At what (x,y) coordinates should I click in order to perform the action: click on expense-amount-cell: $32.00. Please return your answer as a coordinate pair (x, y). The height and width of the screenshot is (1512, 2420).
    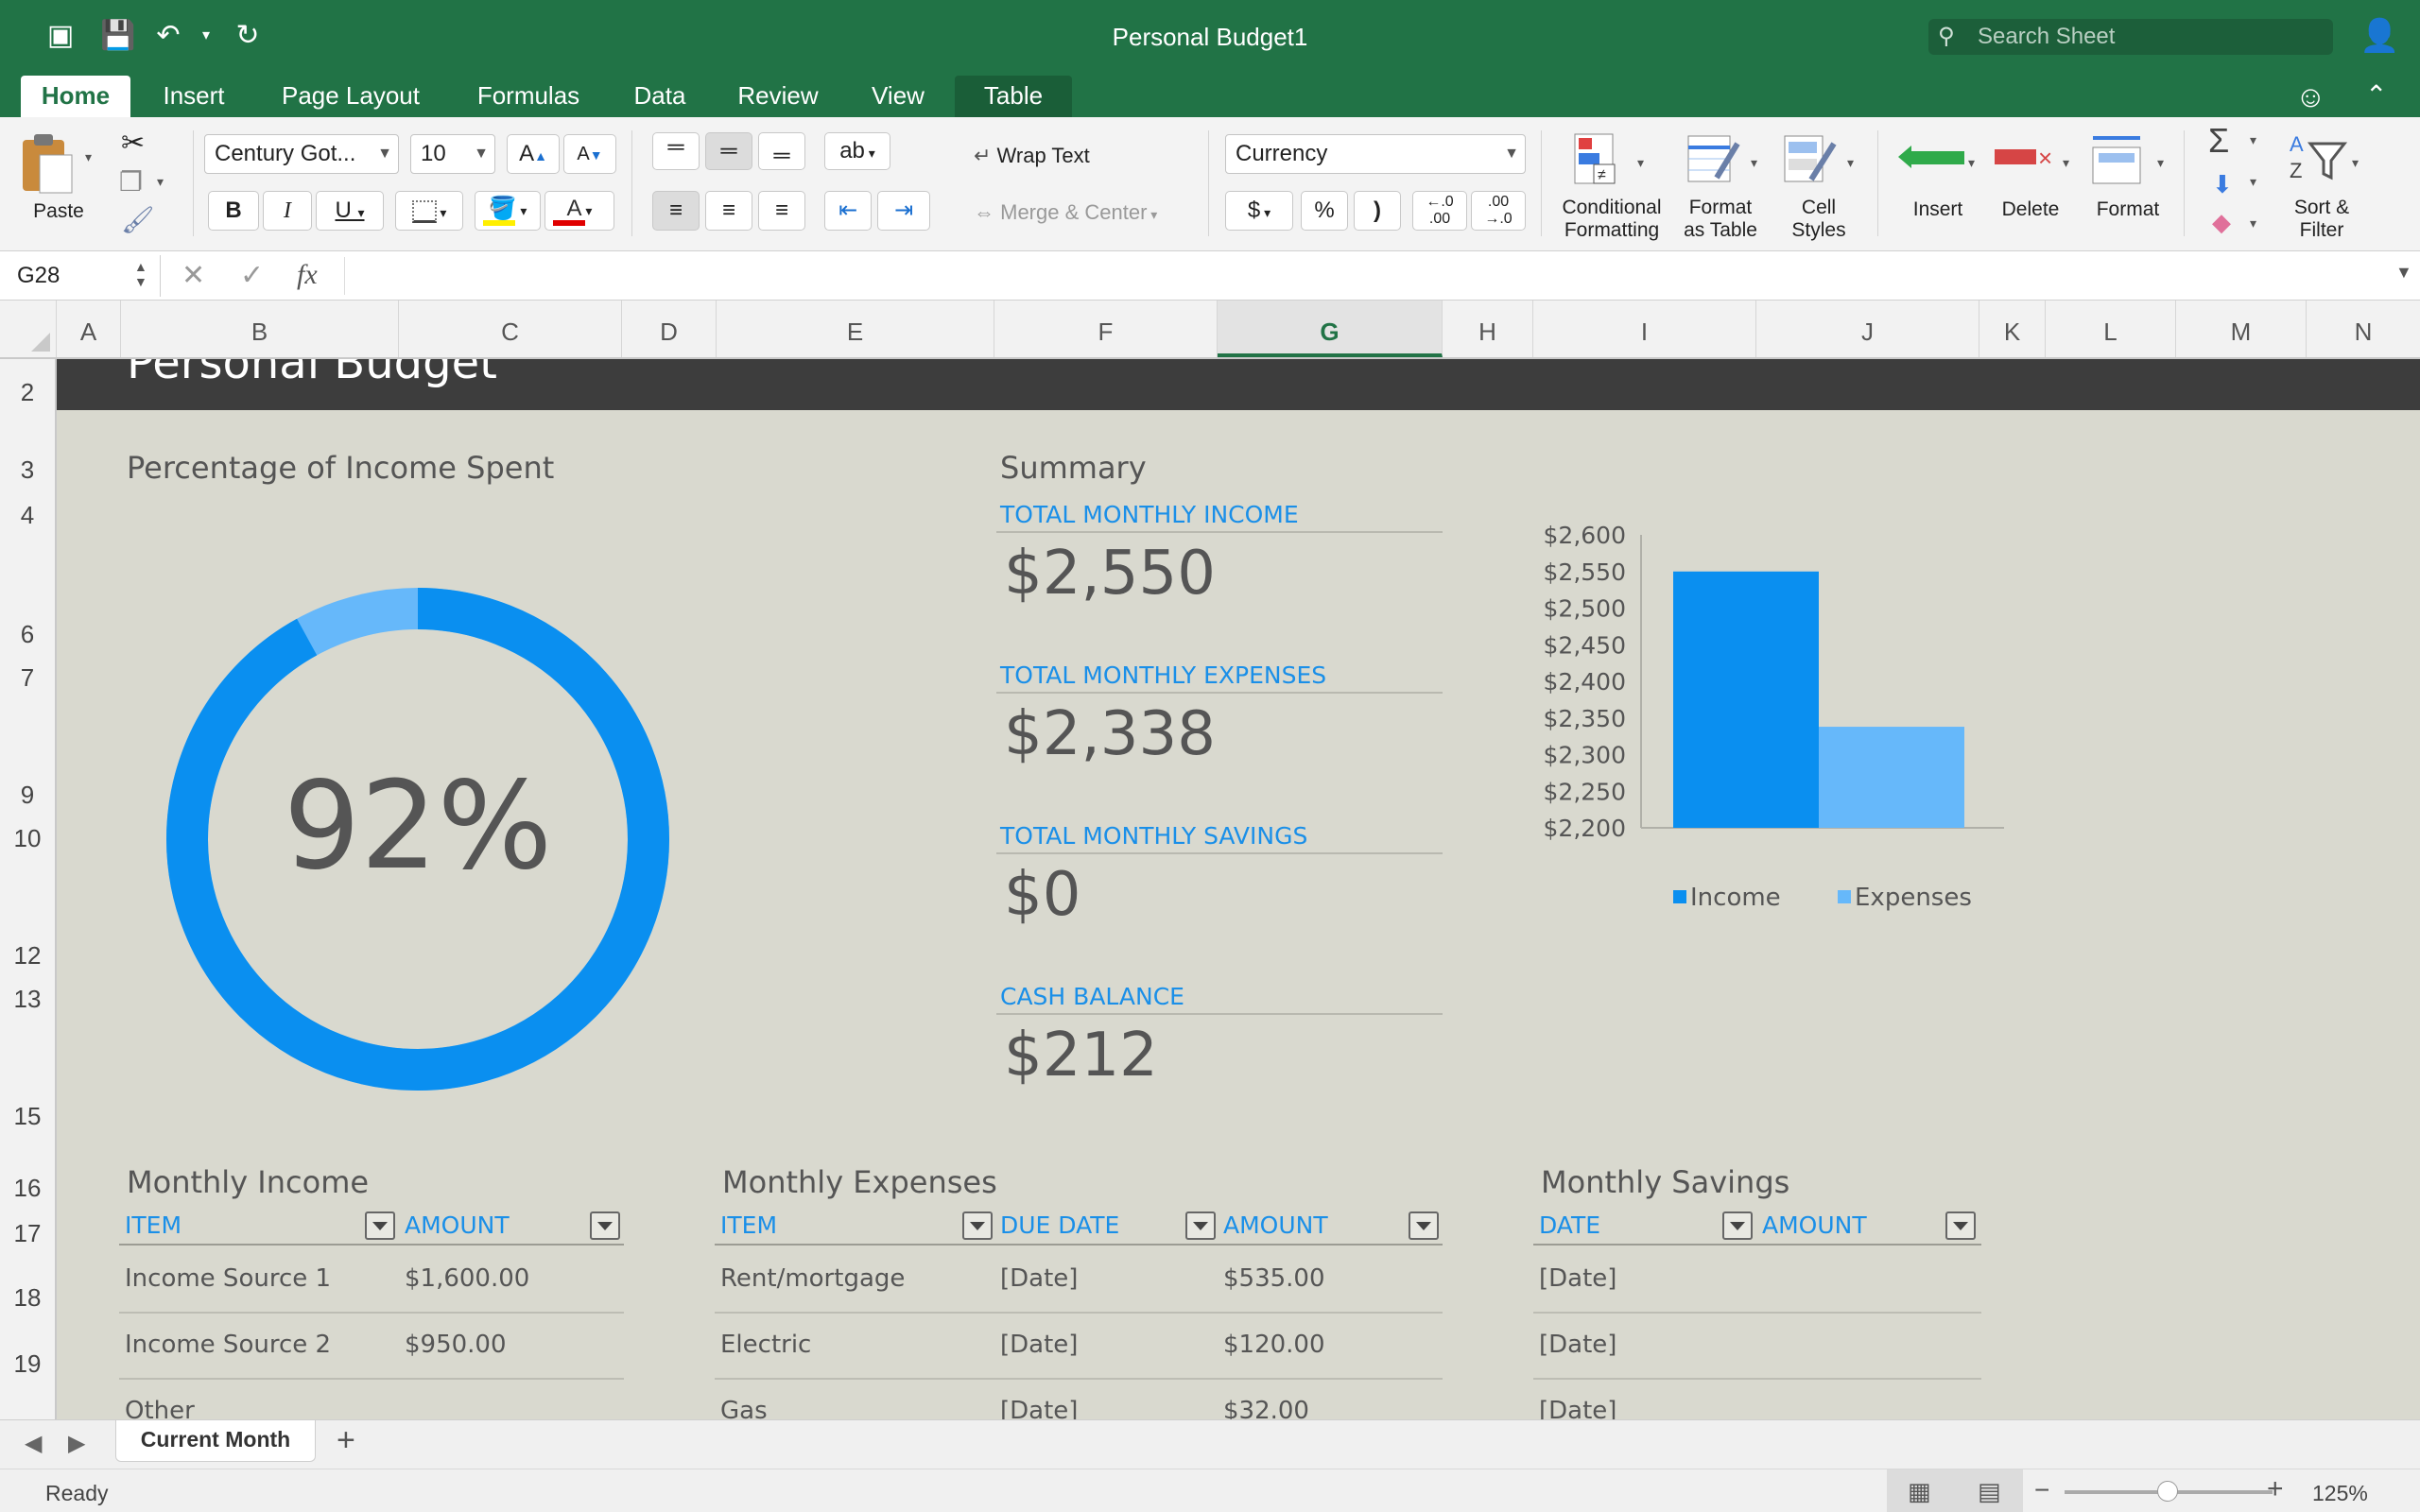
    Looking at the image, I should click on (1266, 1408).